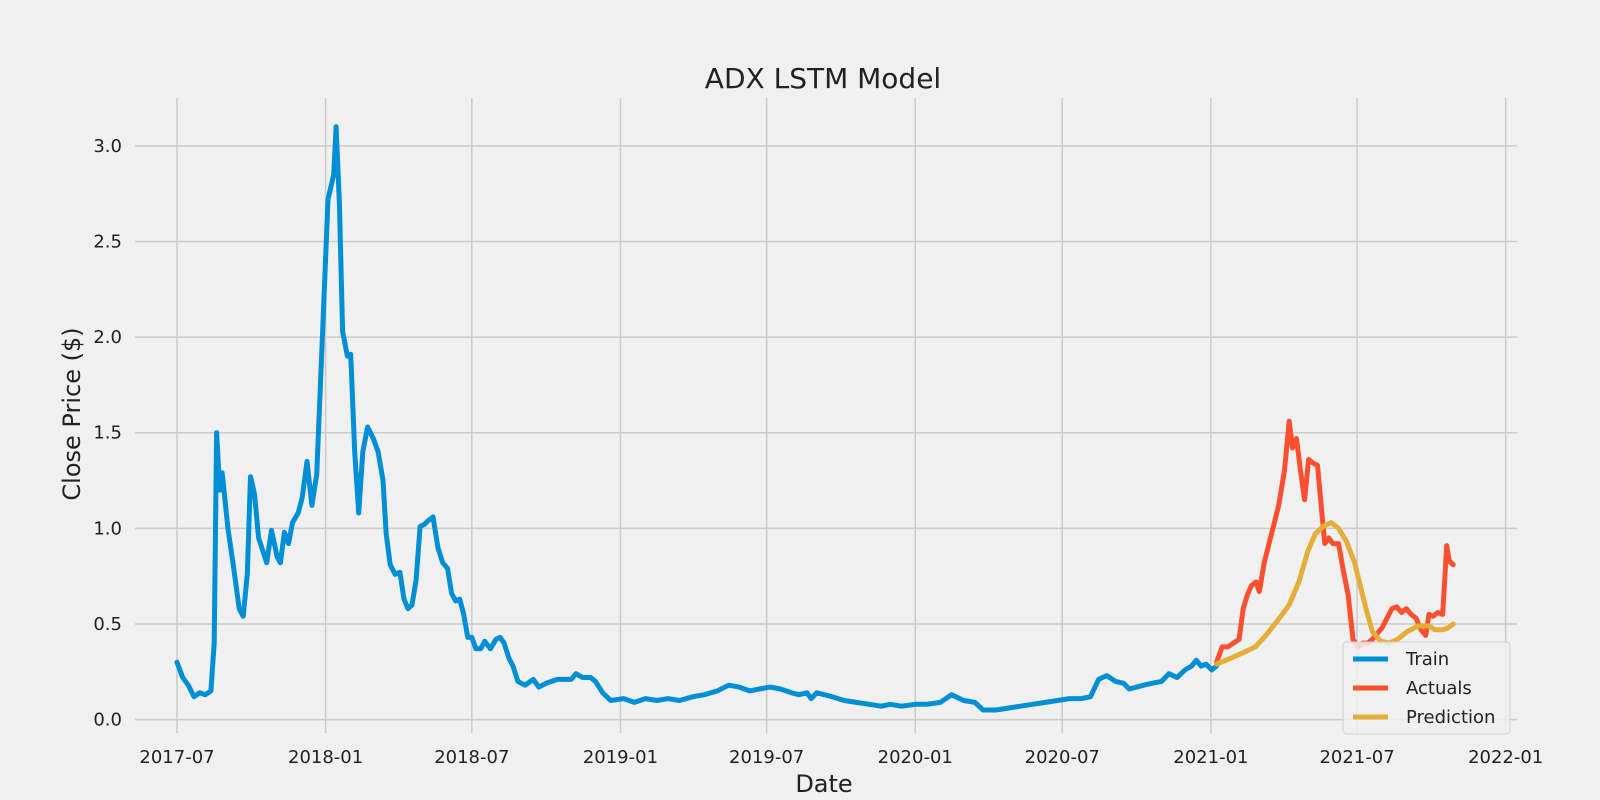  What do you see at coordinates (1335, 593) in the screenshot?
I see `series-line-prediction` at bounding box center [1335, 593].